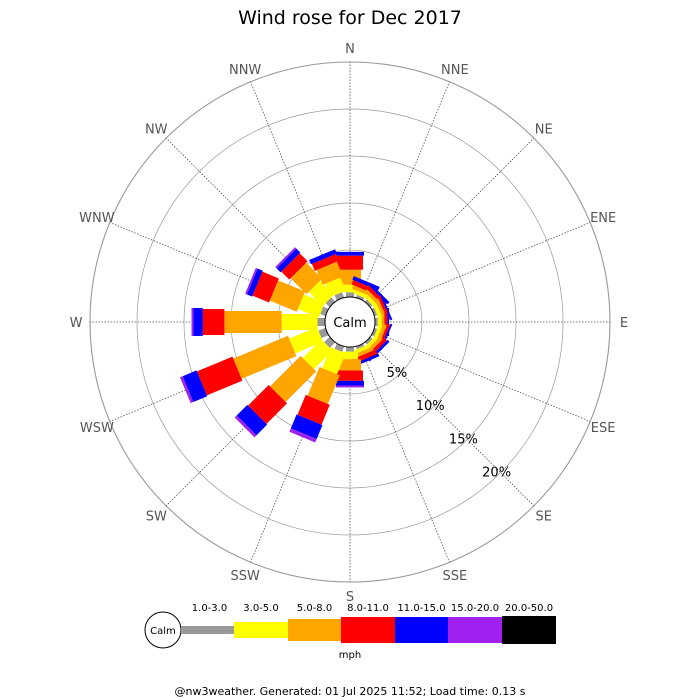 This screenshot has height=700, width=700. I want to click on wind-bars, so click(286, 345).